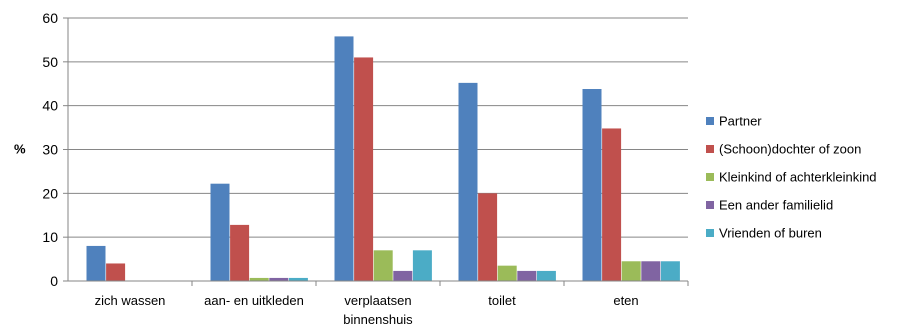  What do you see at coordinates (776, 205) in the screenshot?
I see `legend-label: Een ander familielid` at bounding box center [776, 205].